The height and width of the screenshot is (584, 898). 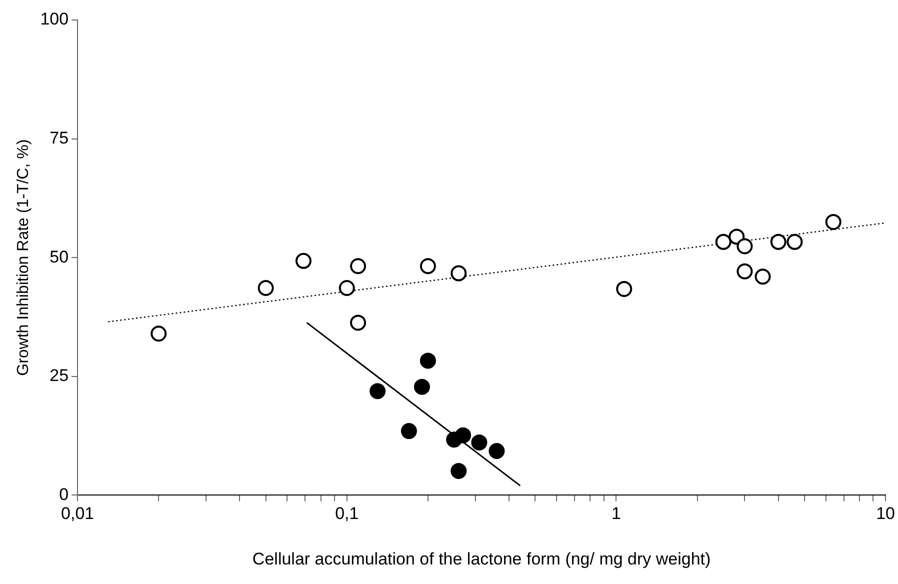 What do you see at coordinates (77, 514) in the screenshot?
I see `x-tick-label: 0,01` at bounding box center [77, 514].